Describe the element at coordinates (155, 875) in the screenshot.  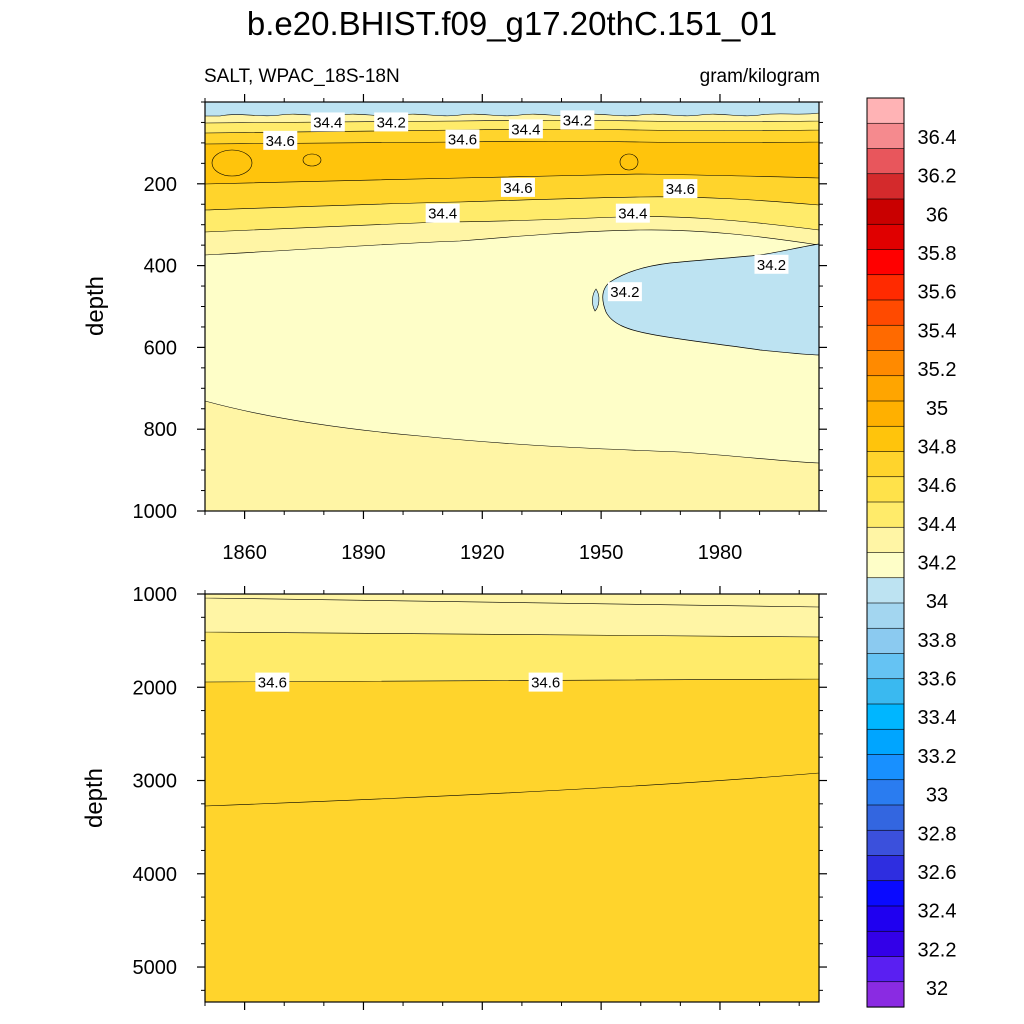
I see `y-tick-label: 4000` at that location.